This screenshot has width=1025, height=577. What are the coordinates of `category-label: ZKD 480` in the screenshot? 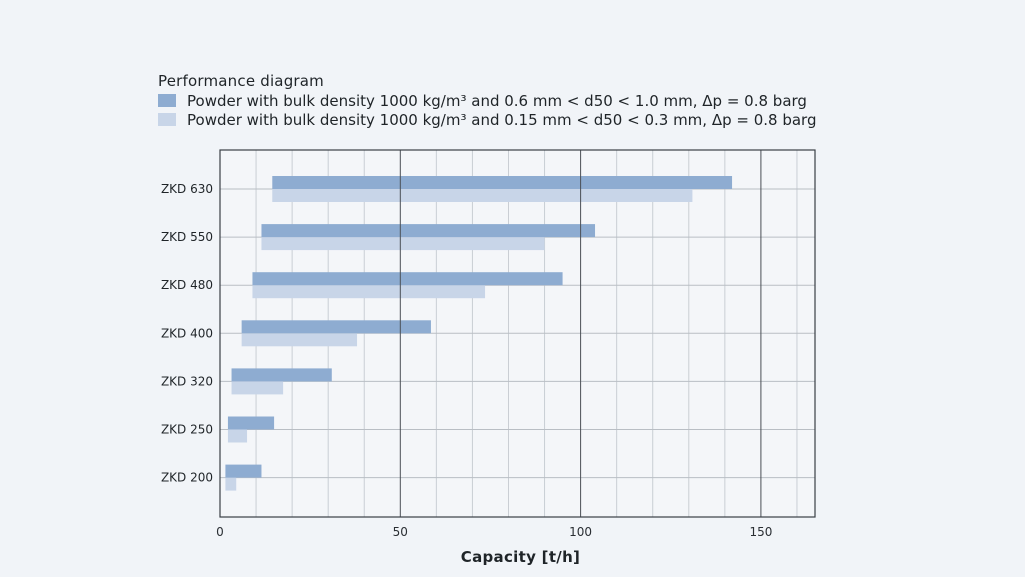 It's located at (187, 285).